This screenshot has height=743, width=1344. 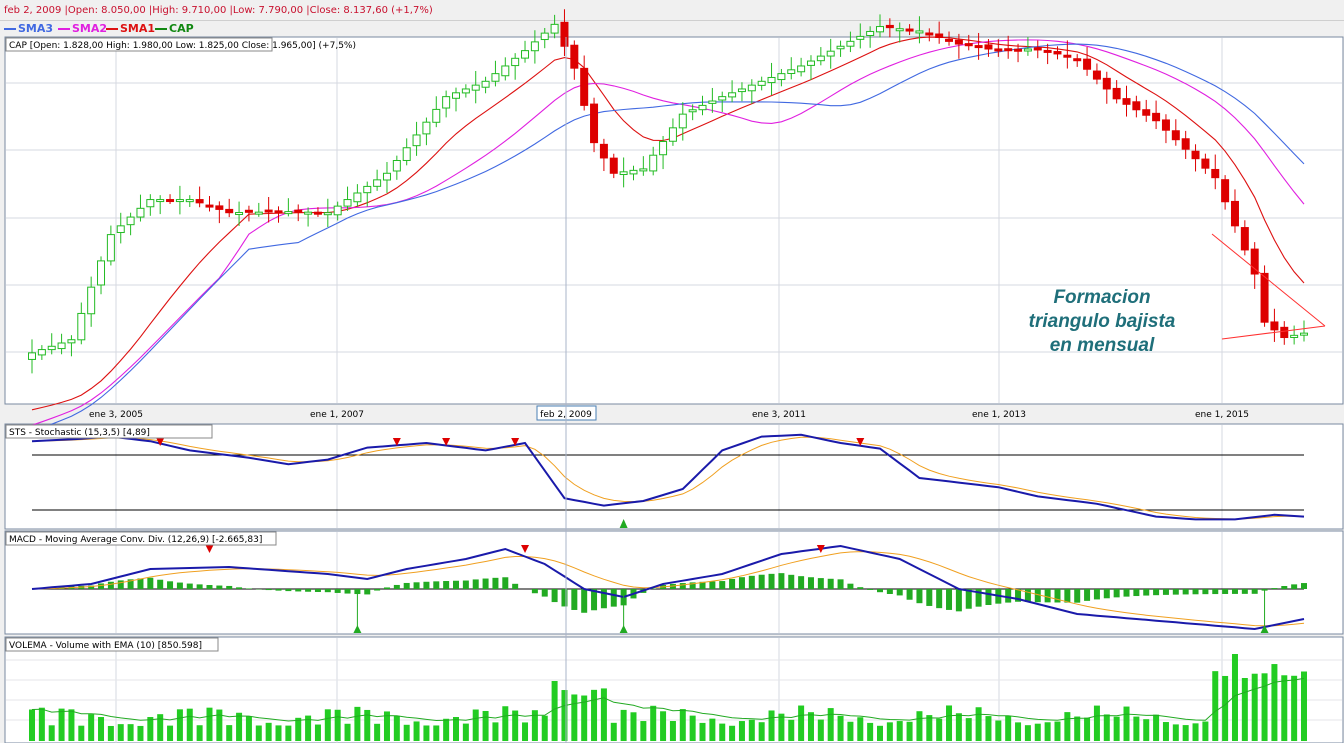 What do you see at coordinates (999, 415) in the screenshot?
I see `x-tick-label: ene 1, 2013` at bounding box center [999, 415].